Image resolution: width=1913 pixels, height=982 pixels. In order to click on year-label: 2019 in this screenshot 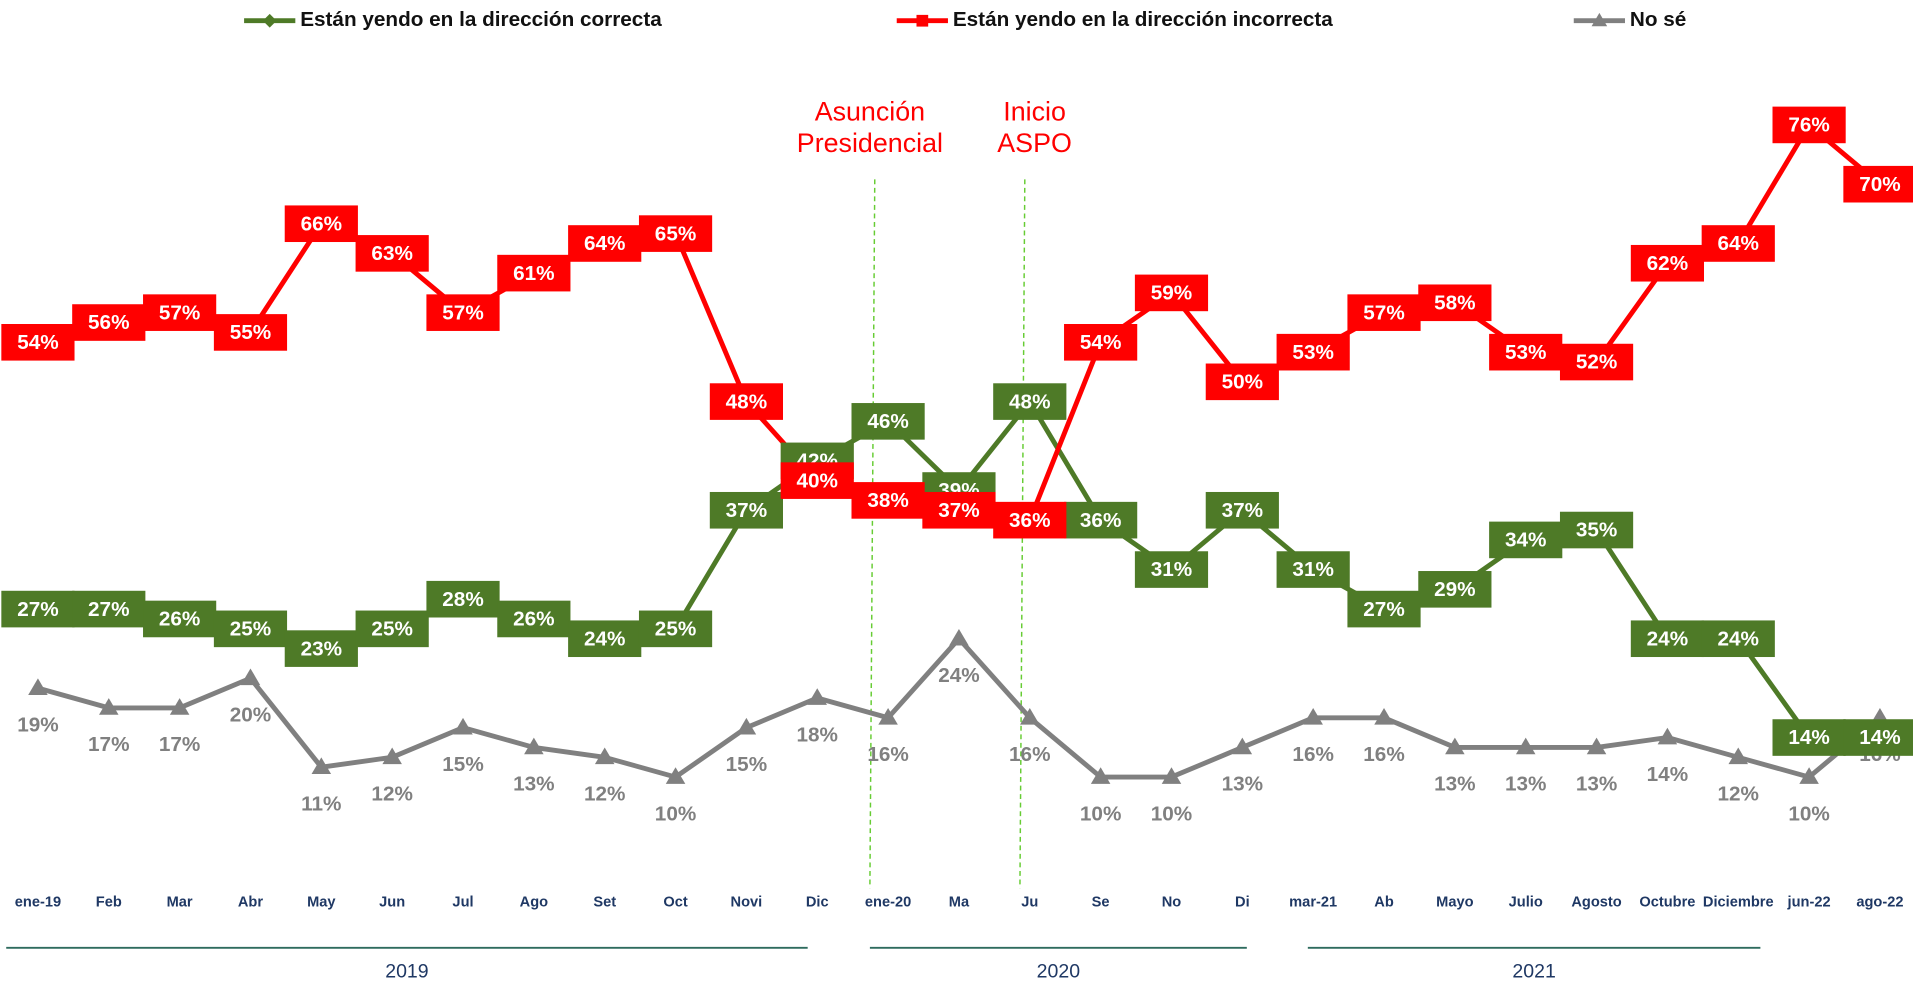, I will do `click(406, 971)`.